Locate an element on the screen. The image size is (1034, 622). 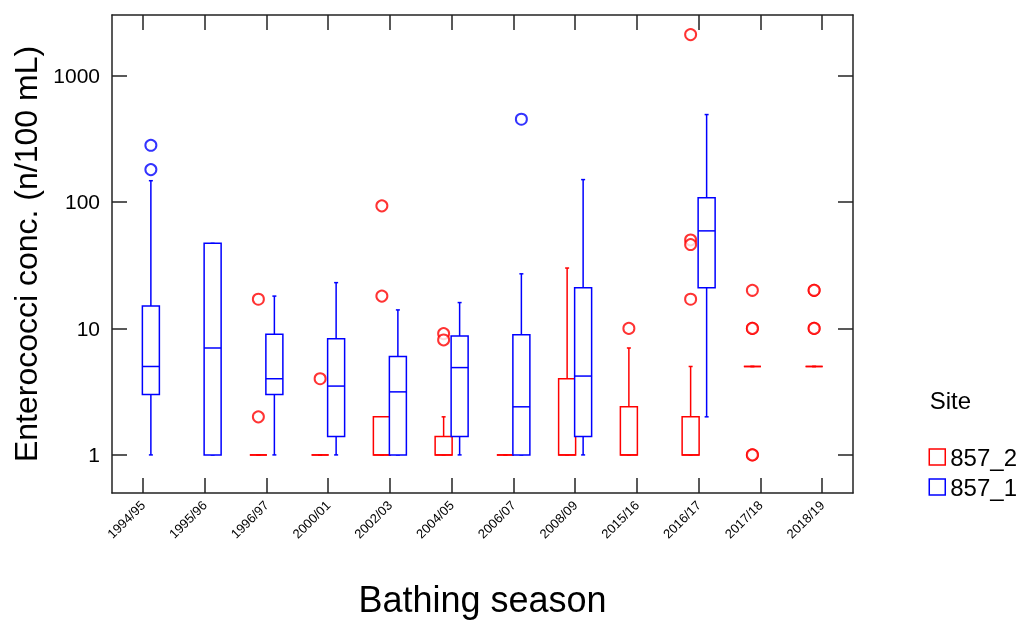
y-axis-title: Enterococci conc. (n/100 mL) is located at coordinates (26, 254).